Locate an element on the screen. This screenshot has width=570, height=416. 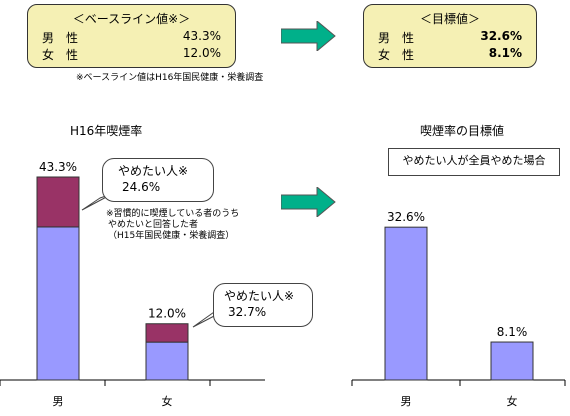
male-callout is located at coordinates (158, 180).